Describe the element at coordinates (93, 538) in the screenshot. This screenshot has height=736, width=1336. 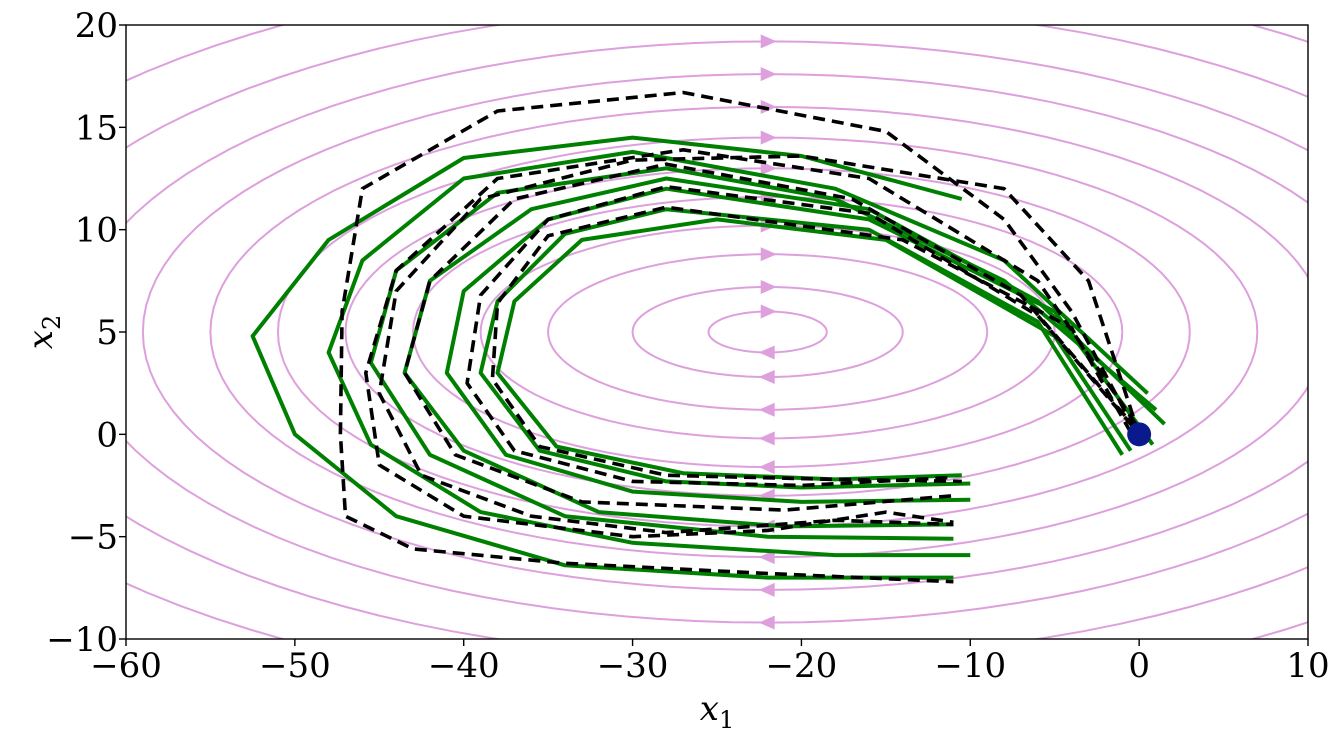
I see `y-tick-label: −5` at that location.